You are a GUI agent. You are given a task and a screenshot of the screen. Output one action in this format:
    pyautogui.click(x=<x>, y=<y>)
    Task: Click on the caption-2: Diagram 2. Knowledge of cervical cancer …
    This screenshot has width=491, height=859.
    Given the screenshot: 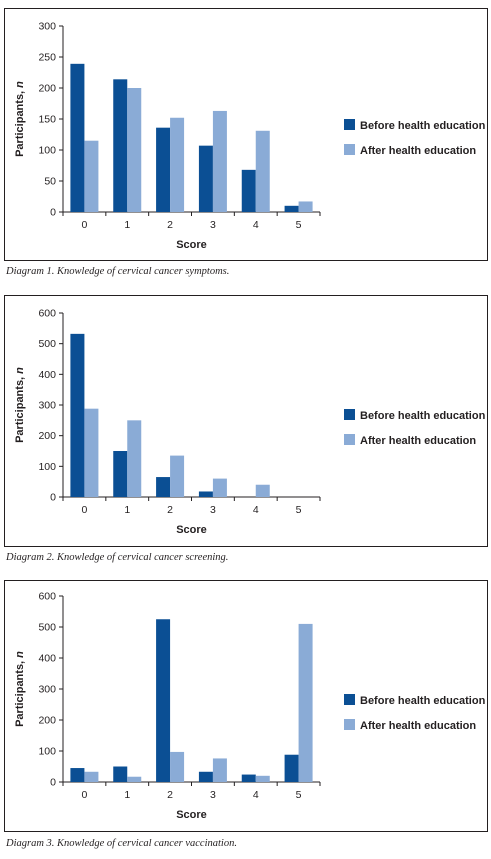 What is the action you would take?
    pyautogui.click(x=117, y=557)
    